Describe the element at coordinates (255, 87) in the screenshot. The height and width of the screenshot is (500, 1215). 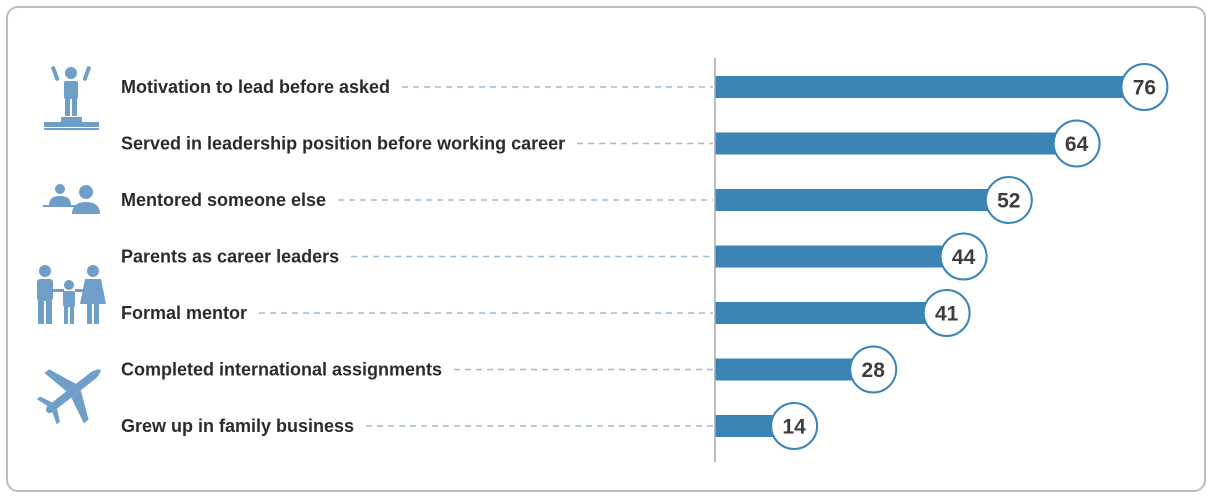
I see `category-label: Motivation to lead before asked` at that location.